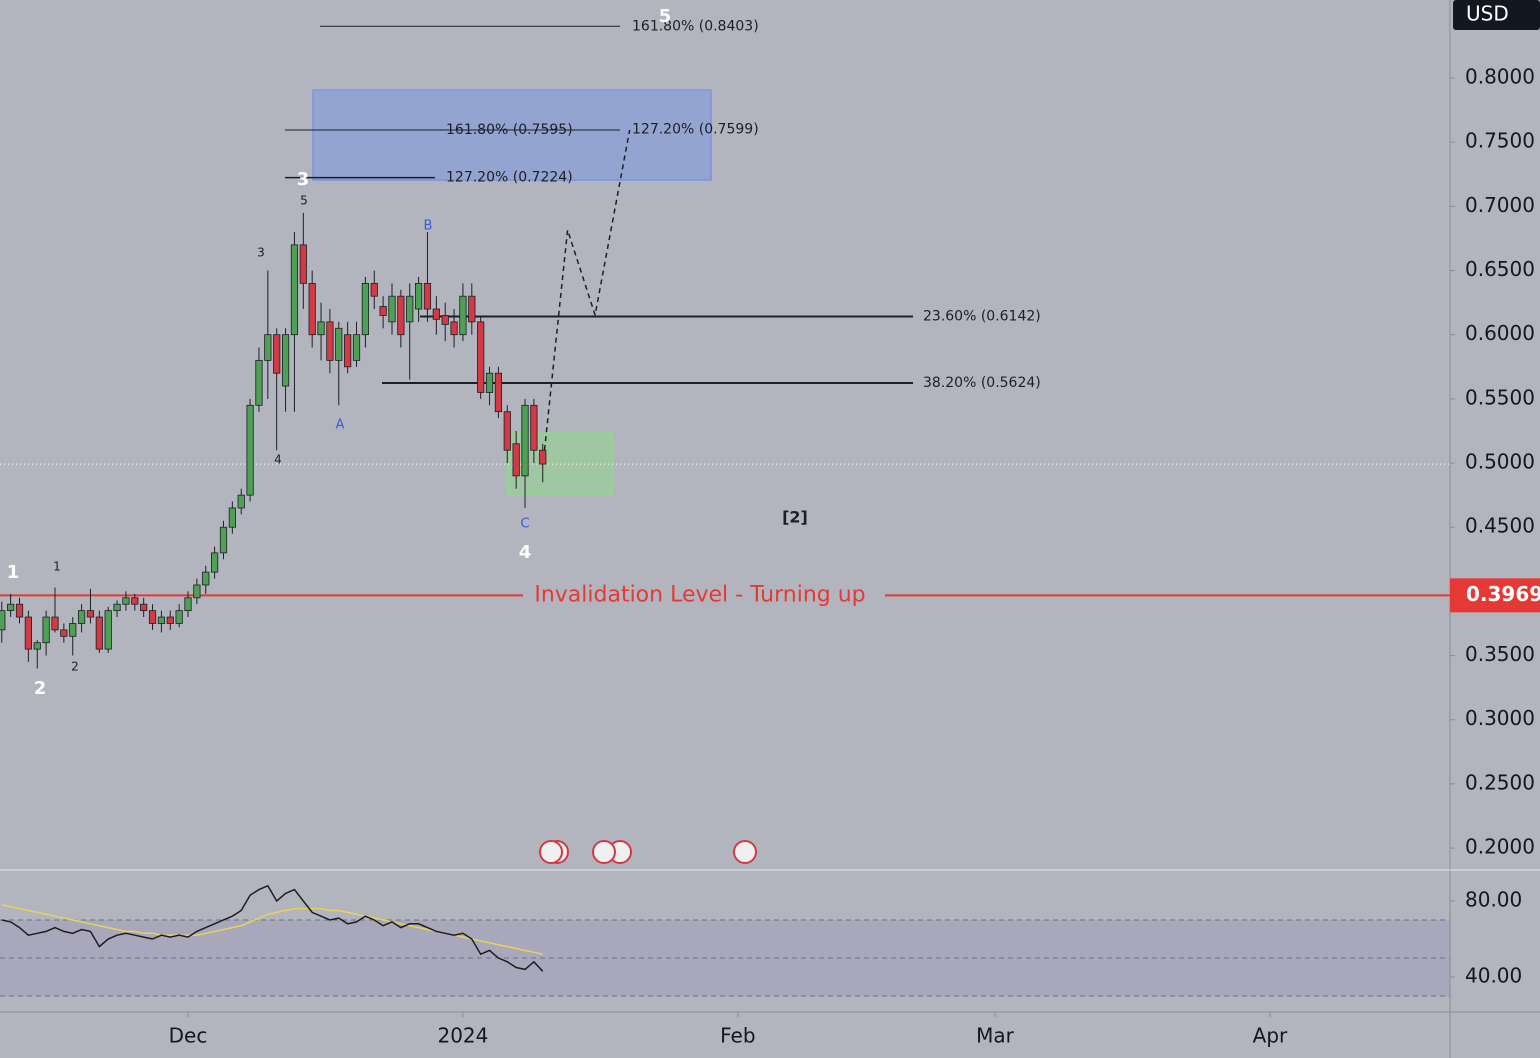  Describe the element at coordinates (1493, 976) in the screenshot. I see `rsi-tick-label: 40.00` at that location.